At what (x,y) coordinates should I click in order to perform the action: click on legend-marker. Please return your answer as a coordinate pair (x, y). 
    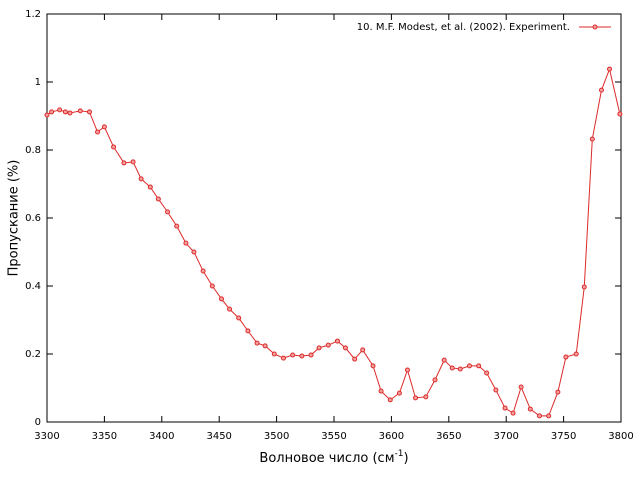
    Looking at the image, I should click on (595, 27).